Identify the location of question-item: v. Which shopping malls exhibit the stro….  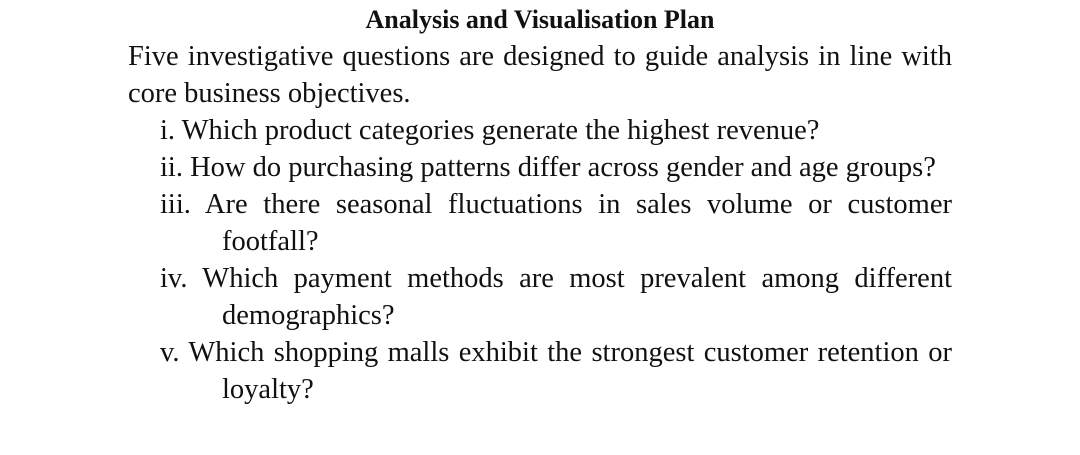
(556, 371).